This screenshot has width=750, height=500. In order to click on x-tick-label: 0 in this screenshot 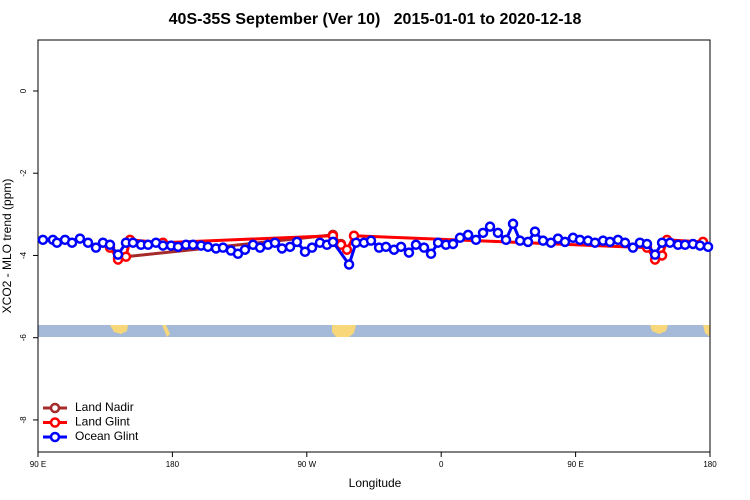, I will do `click(441, 464)`.